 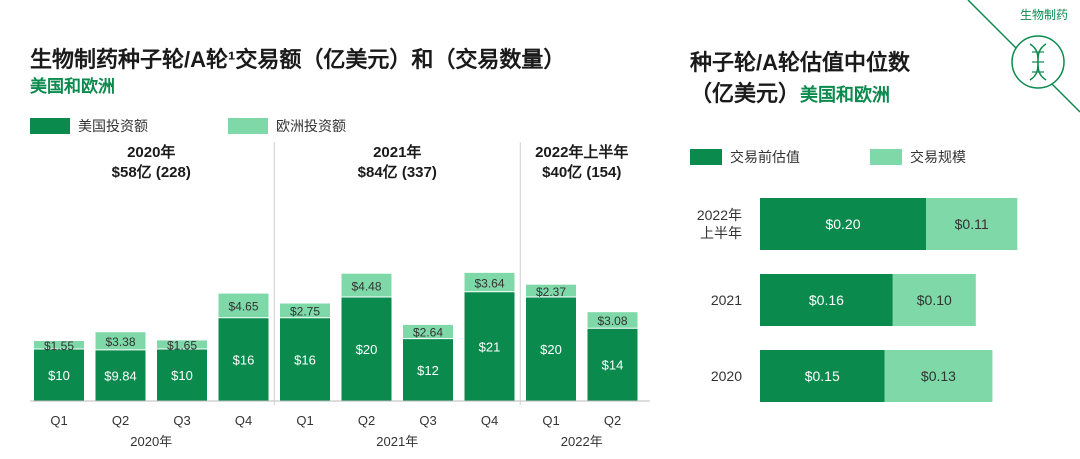 I want to click on group-header-1: 2021年, so click(x=397, y=152).